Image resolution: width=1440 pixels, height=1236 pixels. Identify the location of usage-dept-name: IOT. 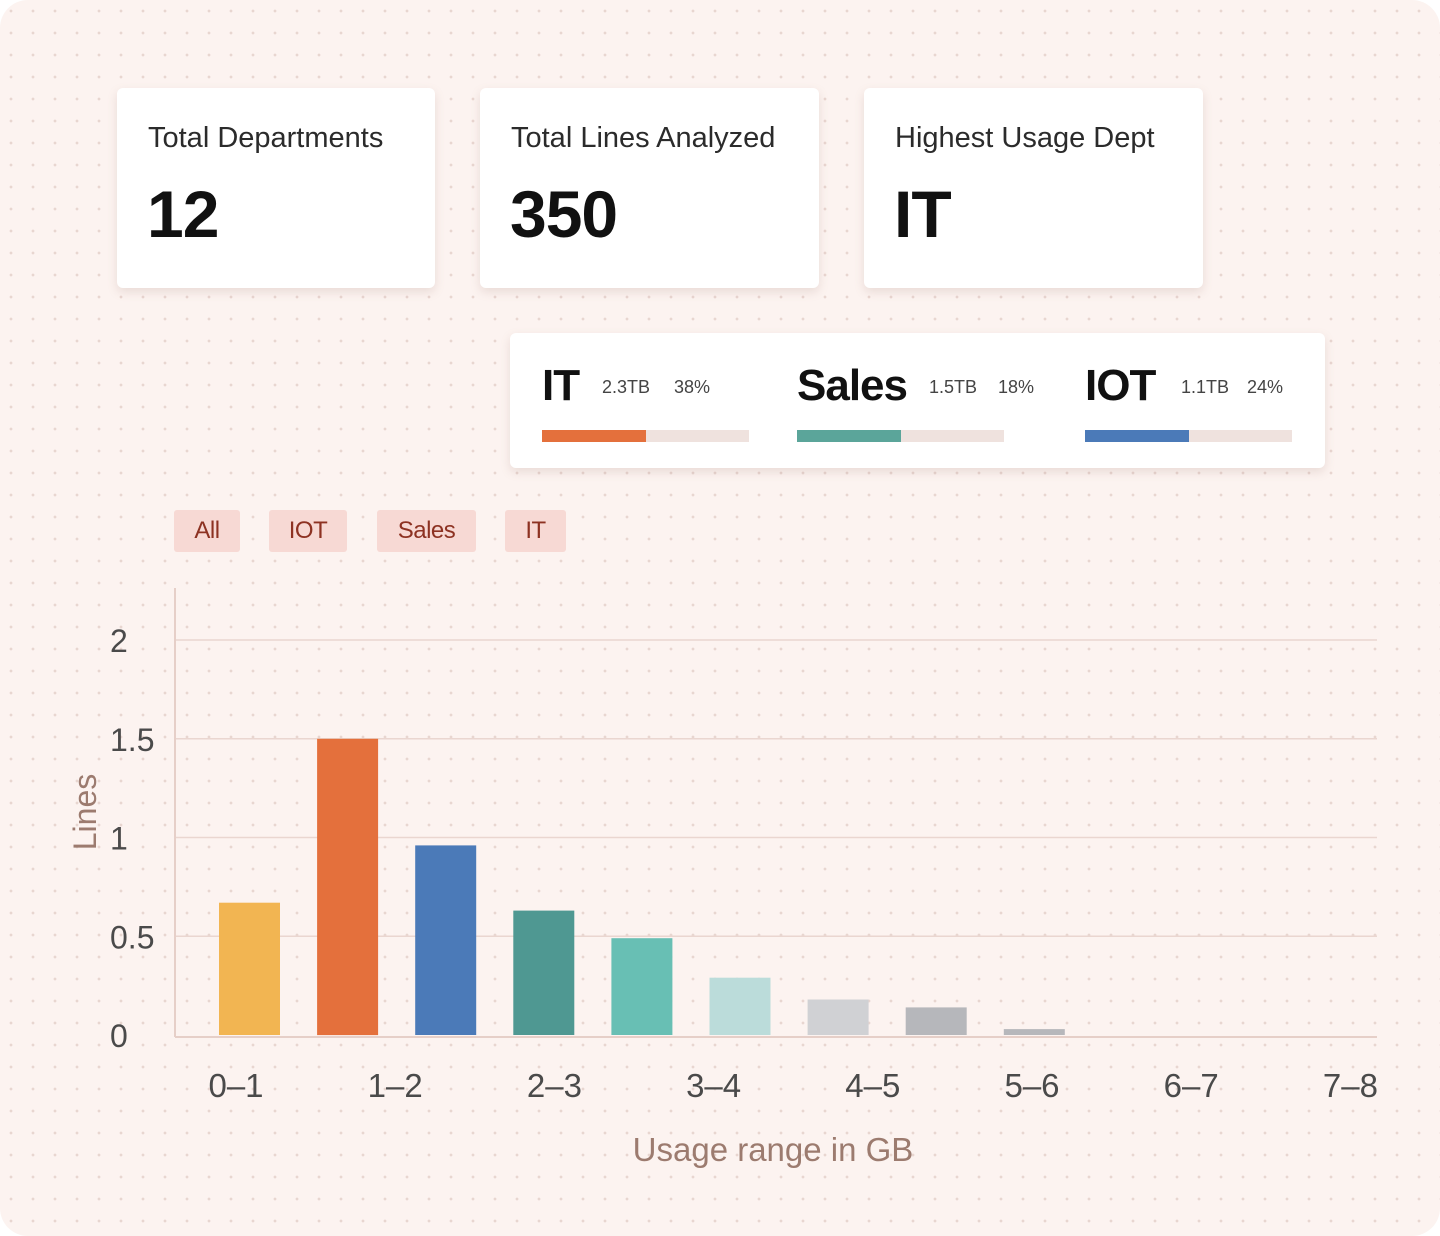
(1120, 385).